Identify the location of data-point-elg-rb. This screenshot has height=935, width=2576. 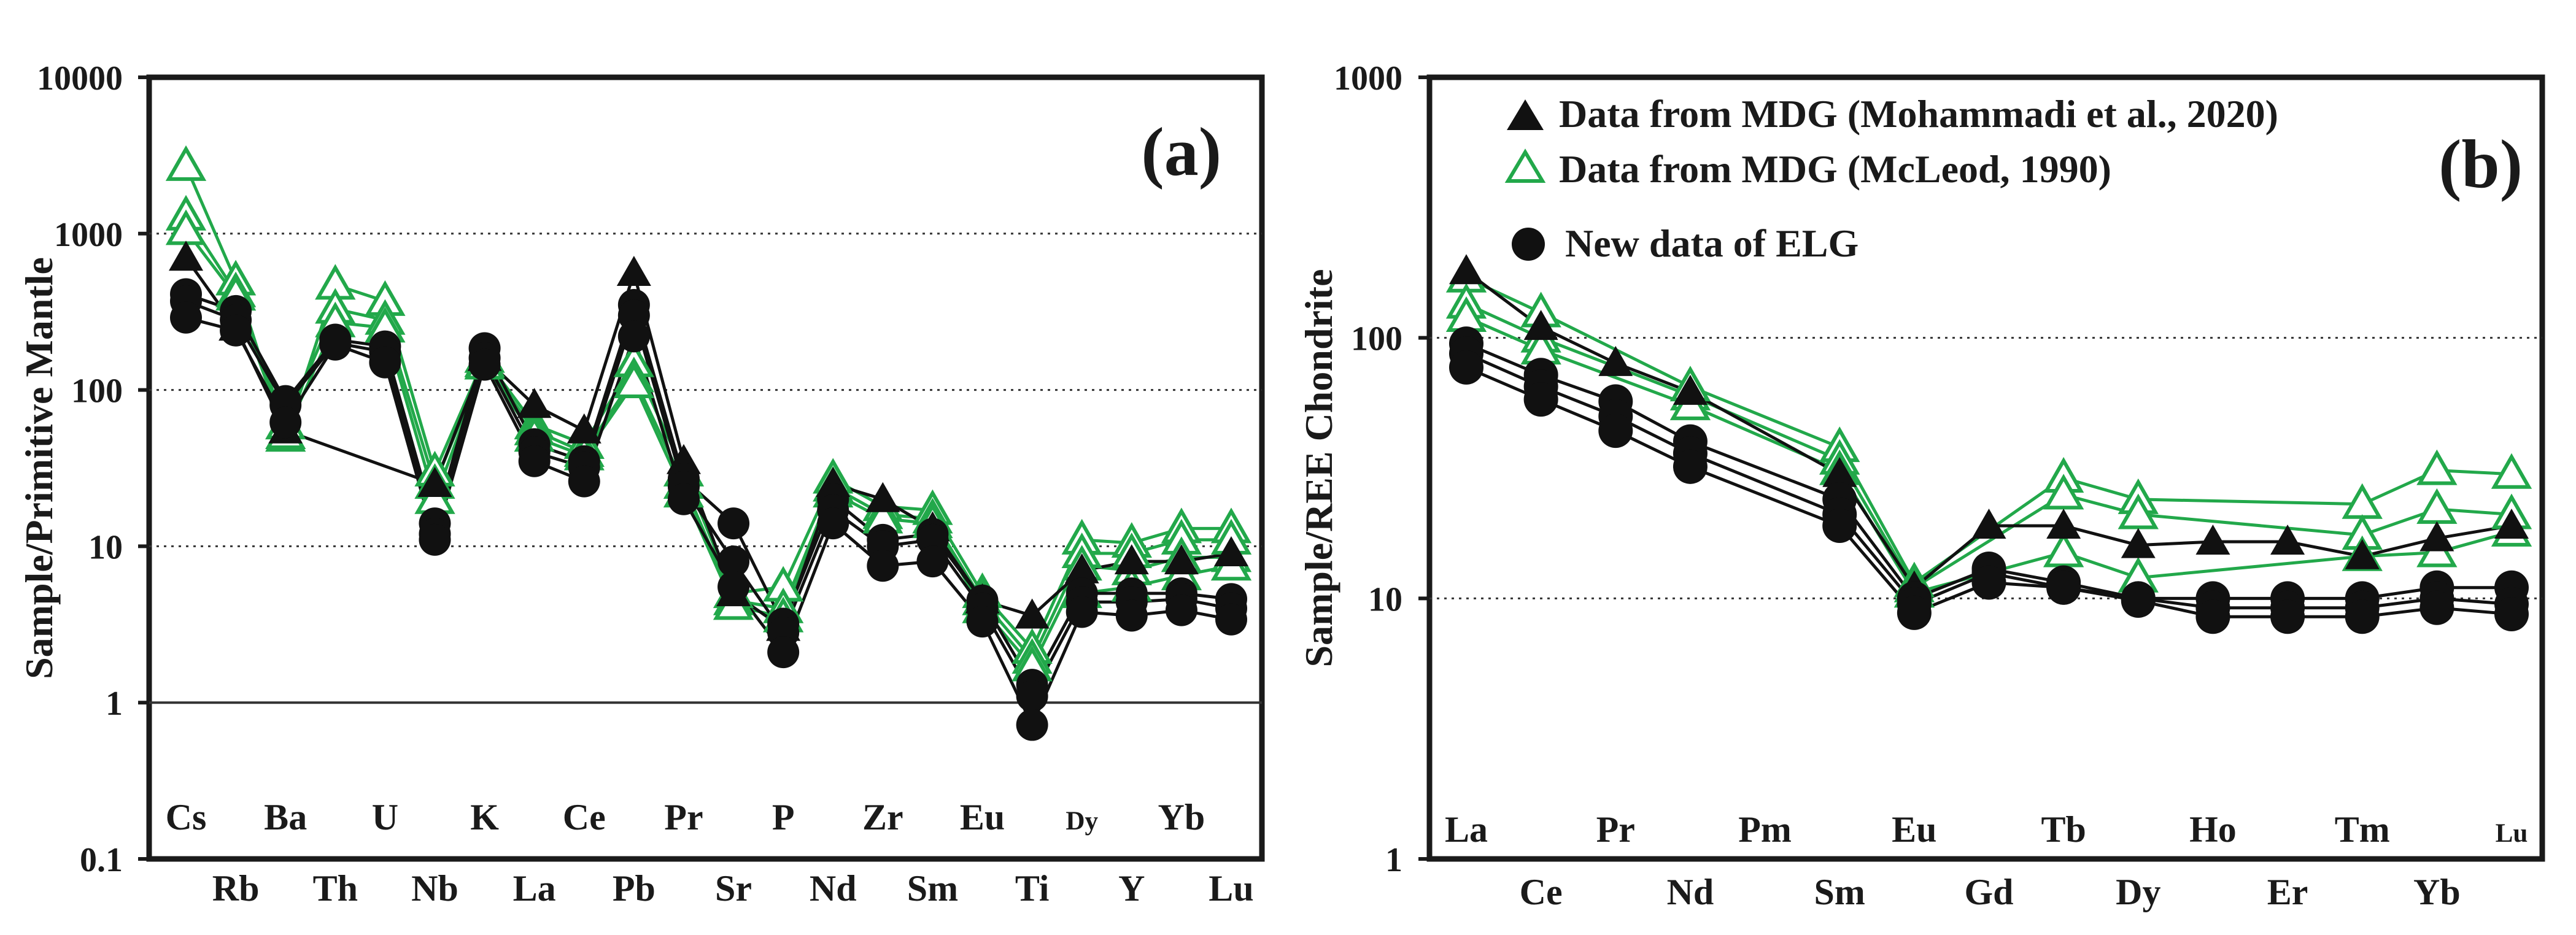
(236, 330).